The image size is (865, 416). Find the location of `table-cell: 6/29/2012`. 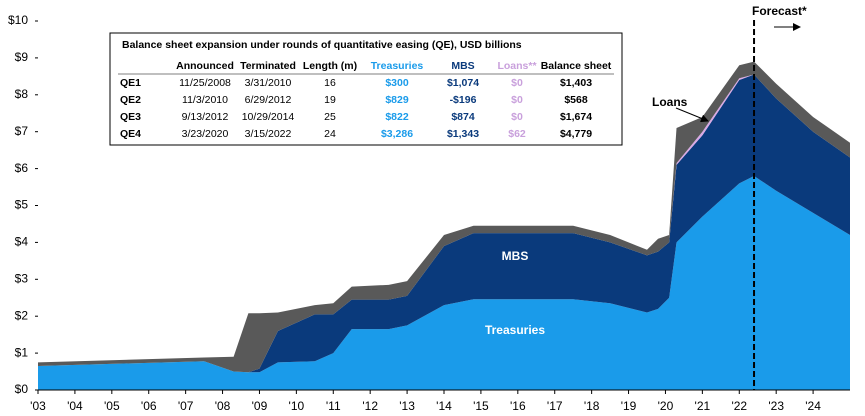

table-cell: 6/29/2012 is located at coordinates (268, 100).